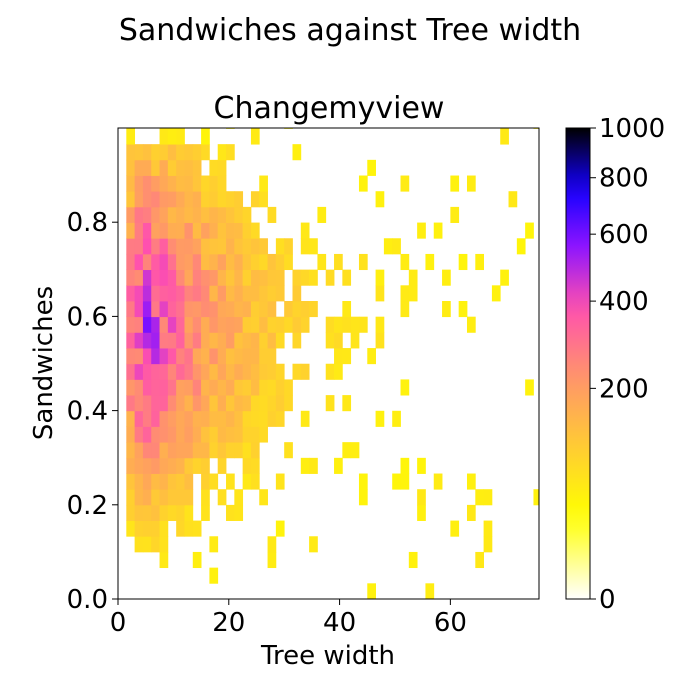 This screenshot has width=700, height=700. Describe the element at coordinates (44, 363) in the screenshot. I see `y-axis-label: Sandwiches` at that location.